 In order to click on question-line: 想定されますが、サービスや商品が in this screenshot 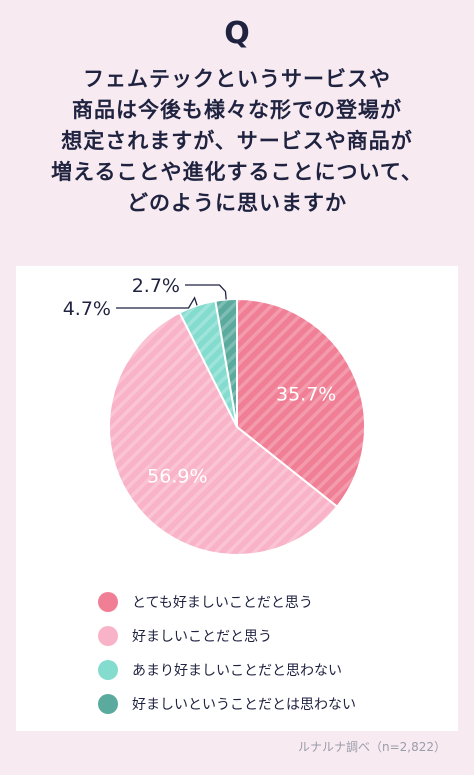, I will do `click(237, 141)`.